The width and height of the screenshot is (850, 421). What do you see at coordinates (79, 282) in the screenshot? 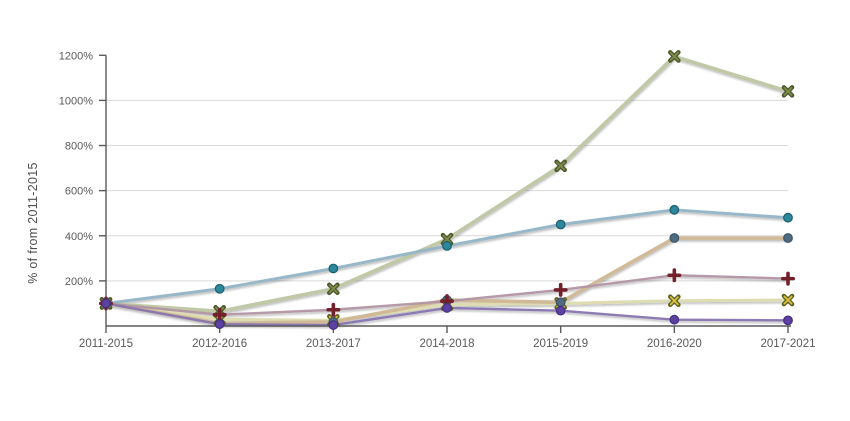
I see `y-tick-label: 200%` at bounding box center [79, 282].